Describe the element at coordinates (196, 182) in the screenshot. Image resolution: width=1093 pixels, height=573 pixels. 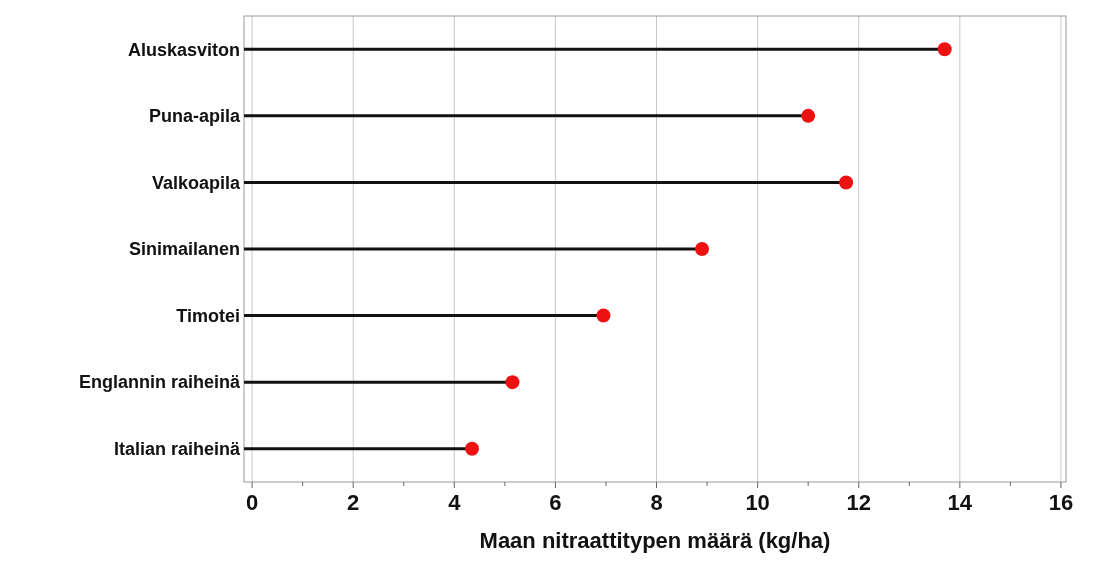
I see `y-tick-label: Valkoapila` at that location.